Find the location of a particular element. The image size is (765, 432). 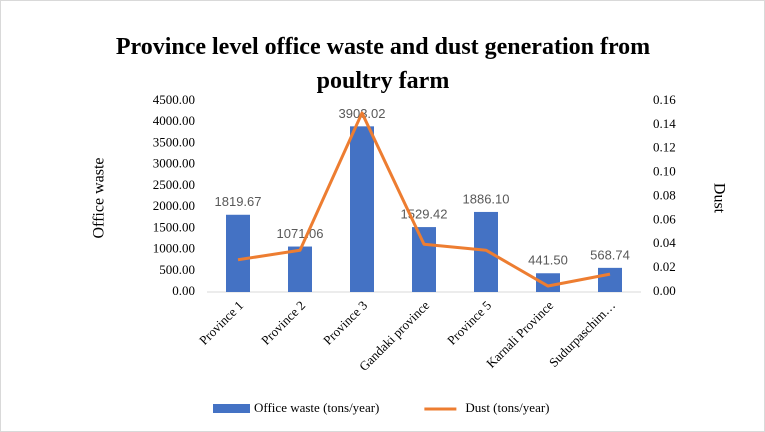

x-tick-label: Province 5 is located at coordinates (469, 323).